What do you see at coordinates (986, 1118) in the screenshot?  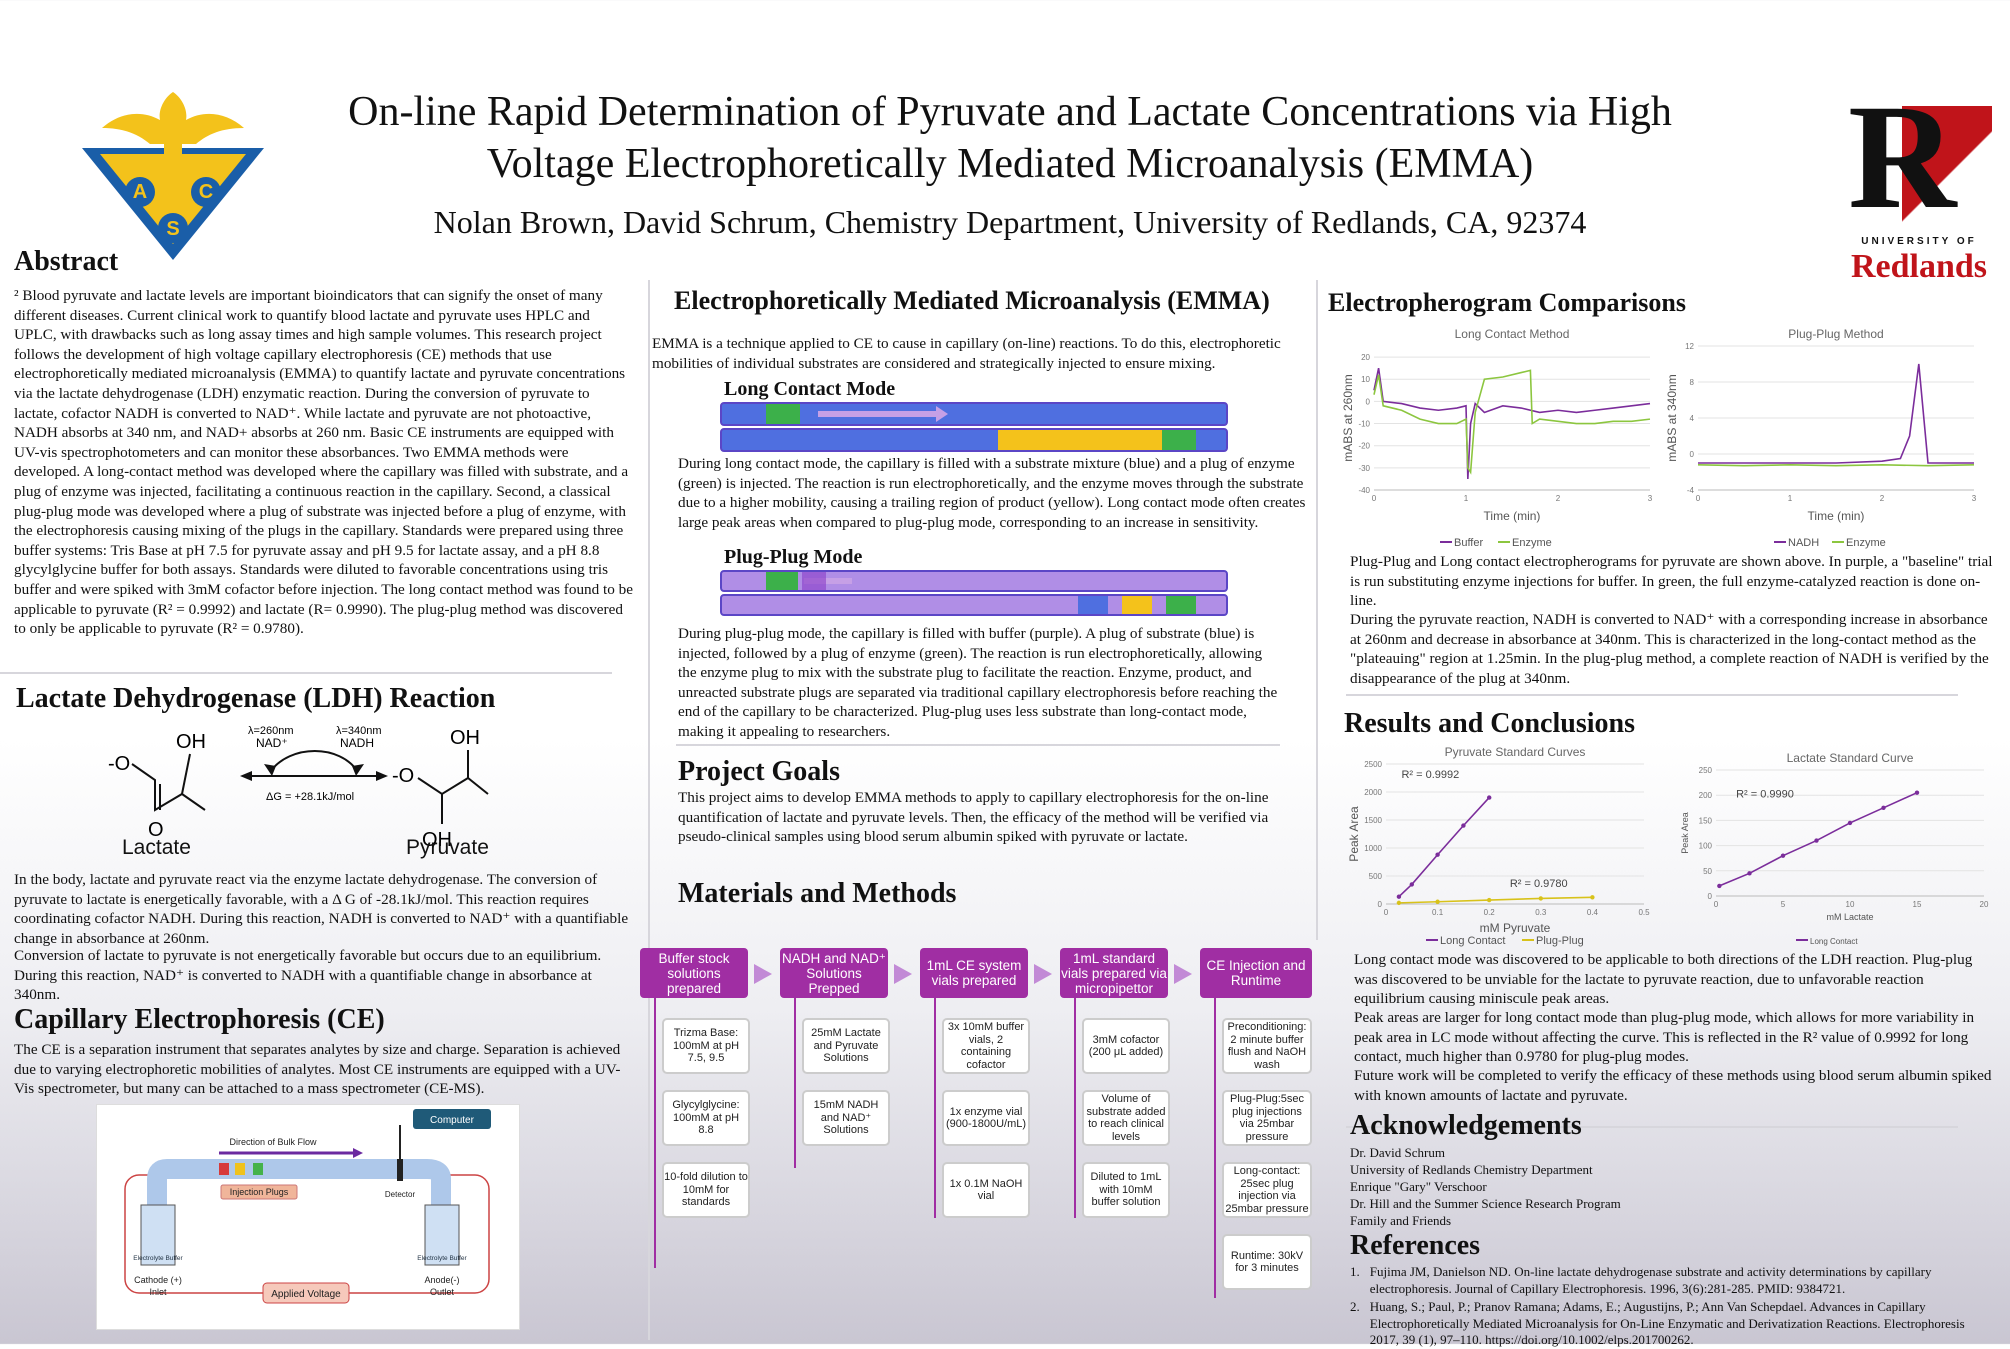 I see `flow-box-3-2: 1x enzyme vial (900-1800U/mL)` at bounding box center [986, 1118].